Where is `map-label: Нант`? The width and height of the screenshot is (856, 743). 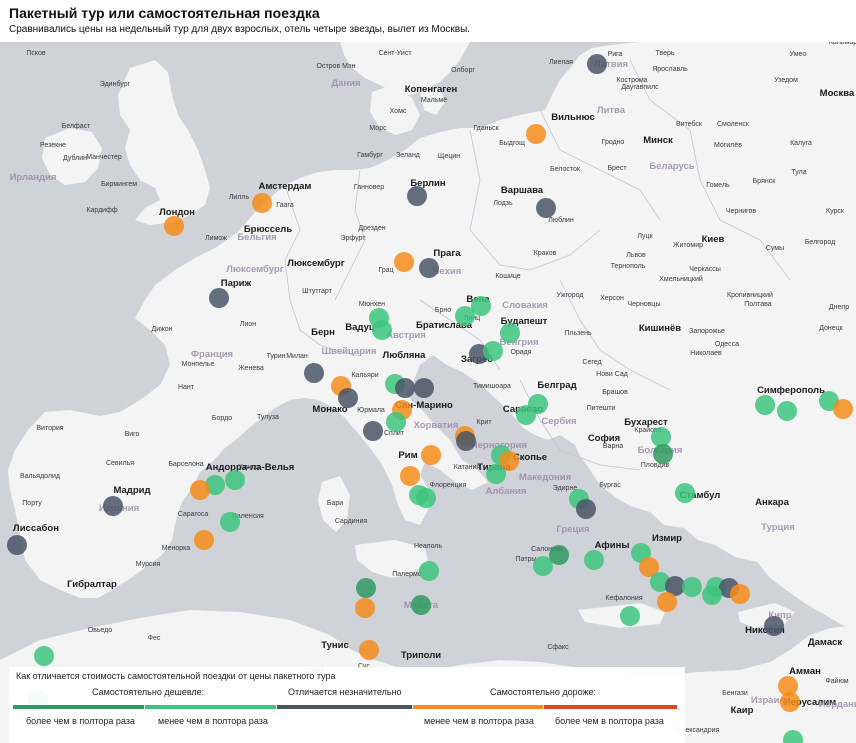
map-label: Нант is located at coordinates (186, 387).